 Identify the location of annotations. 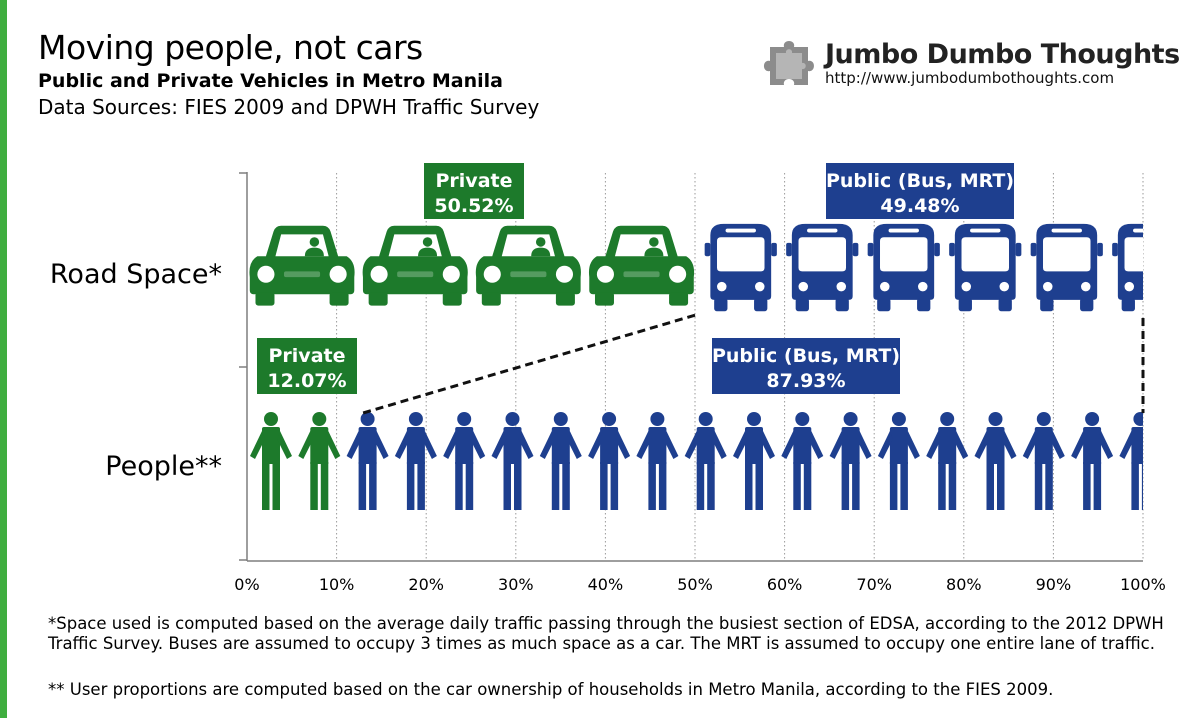
(753, 364).